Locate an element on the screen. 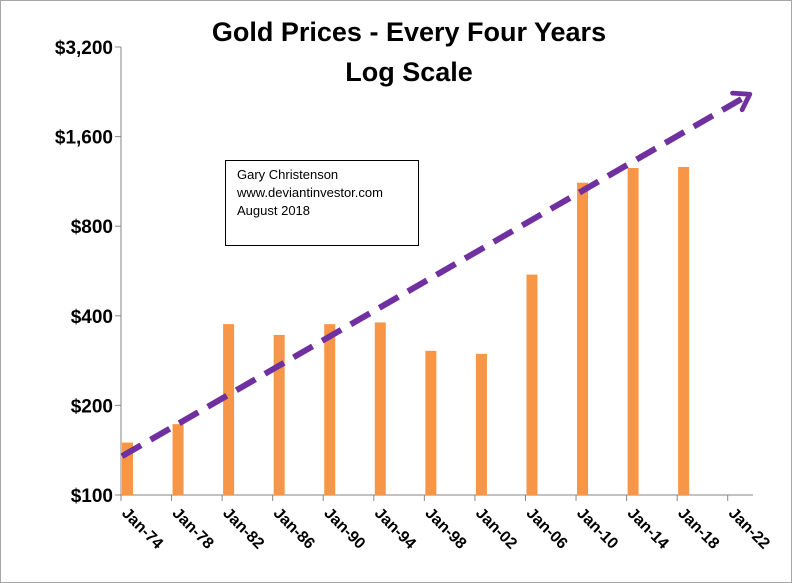  x-tick-label: Jan-86 is located at coordinates (294, 529).